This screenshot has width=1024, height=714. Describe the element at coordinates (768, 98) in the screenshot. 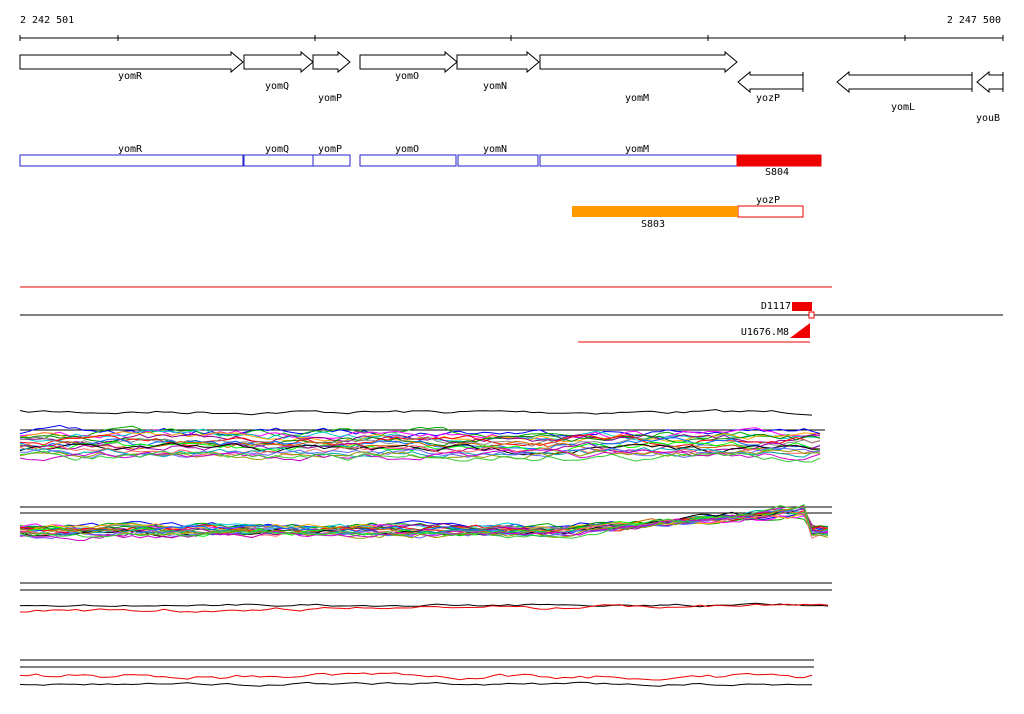

I see `gene-label: yozP` at that location.